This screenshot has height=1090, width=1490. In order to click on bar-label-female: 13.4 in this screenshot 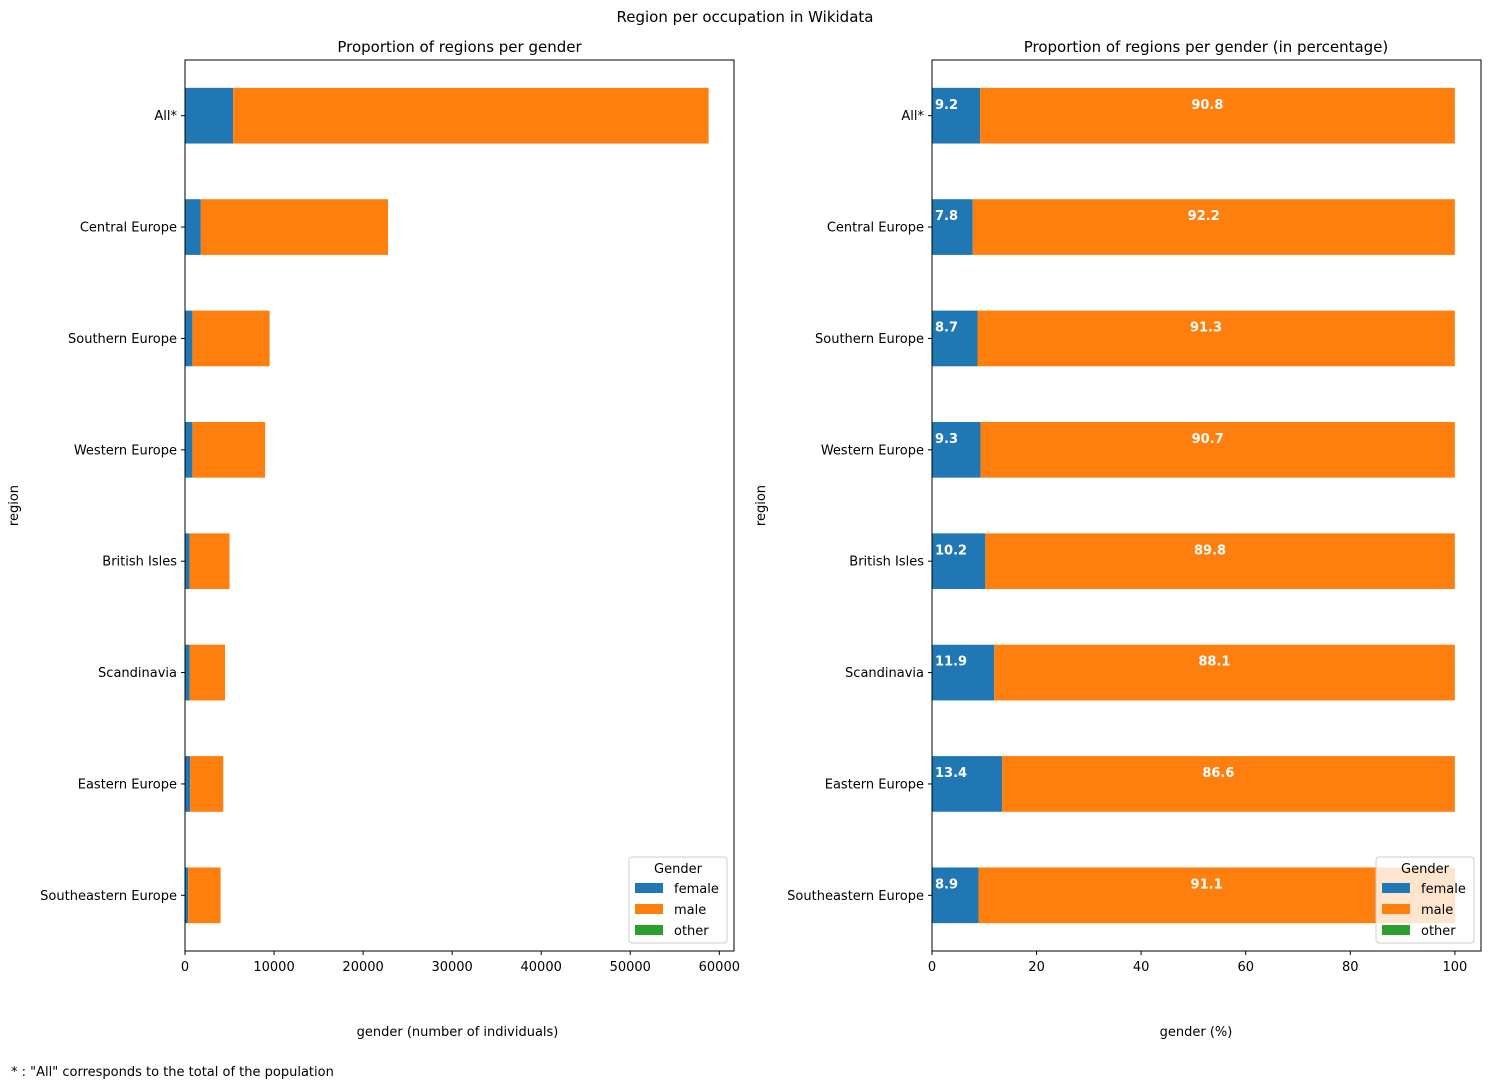, I will do `click(951, 773)`.